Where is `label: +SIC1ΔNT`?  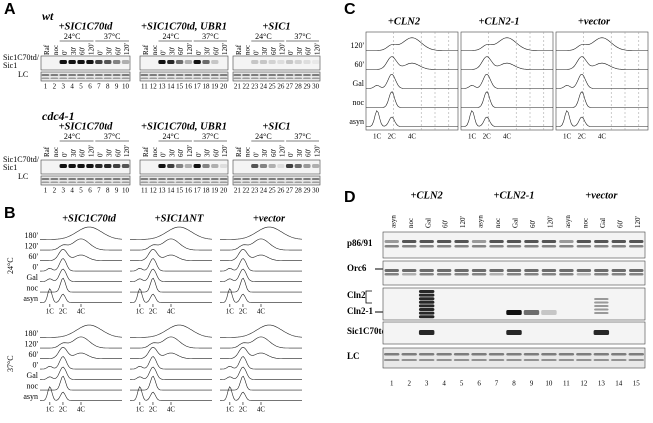 label: +SIC1ΔNT is located at coordinates (179, 218).